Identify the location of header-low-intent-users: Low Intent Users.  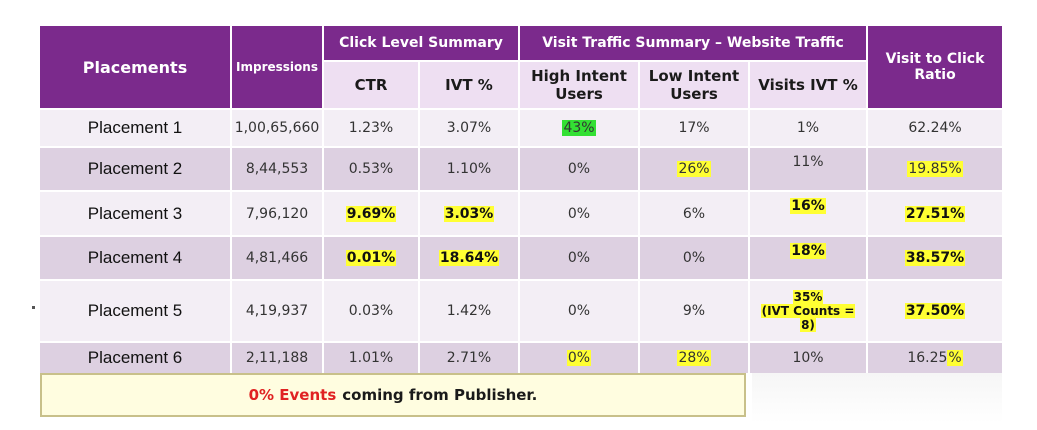
(694, 85).